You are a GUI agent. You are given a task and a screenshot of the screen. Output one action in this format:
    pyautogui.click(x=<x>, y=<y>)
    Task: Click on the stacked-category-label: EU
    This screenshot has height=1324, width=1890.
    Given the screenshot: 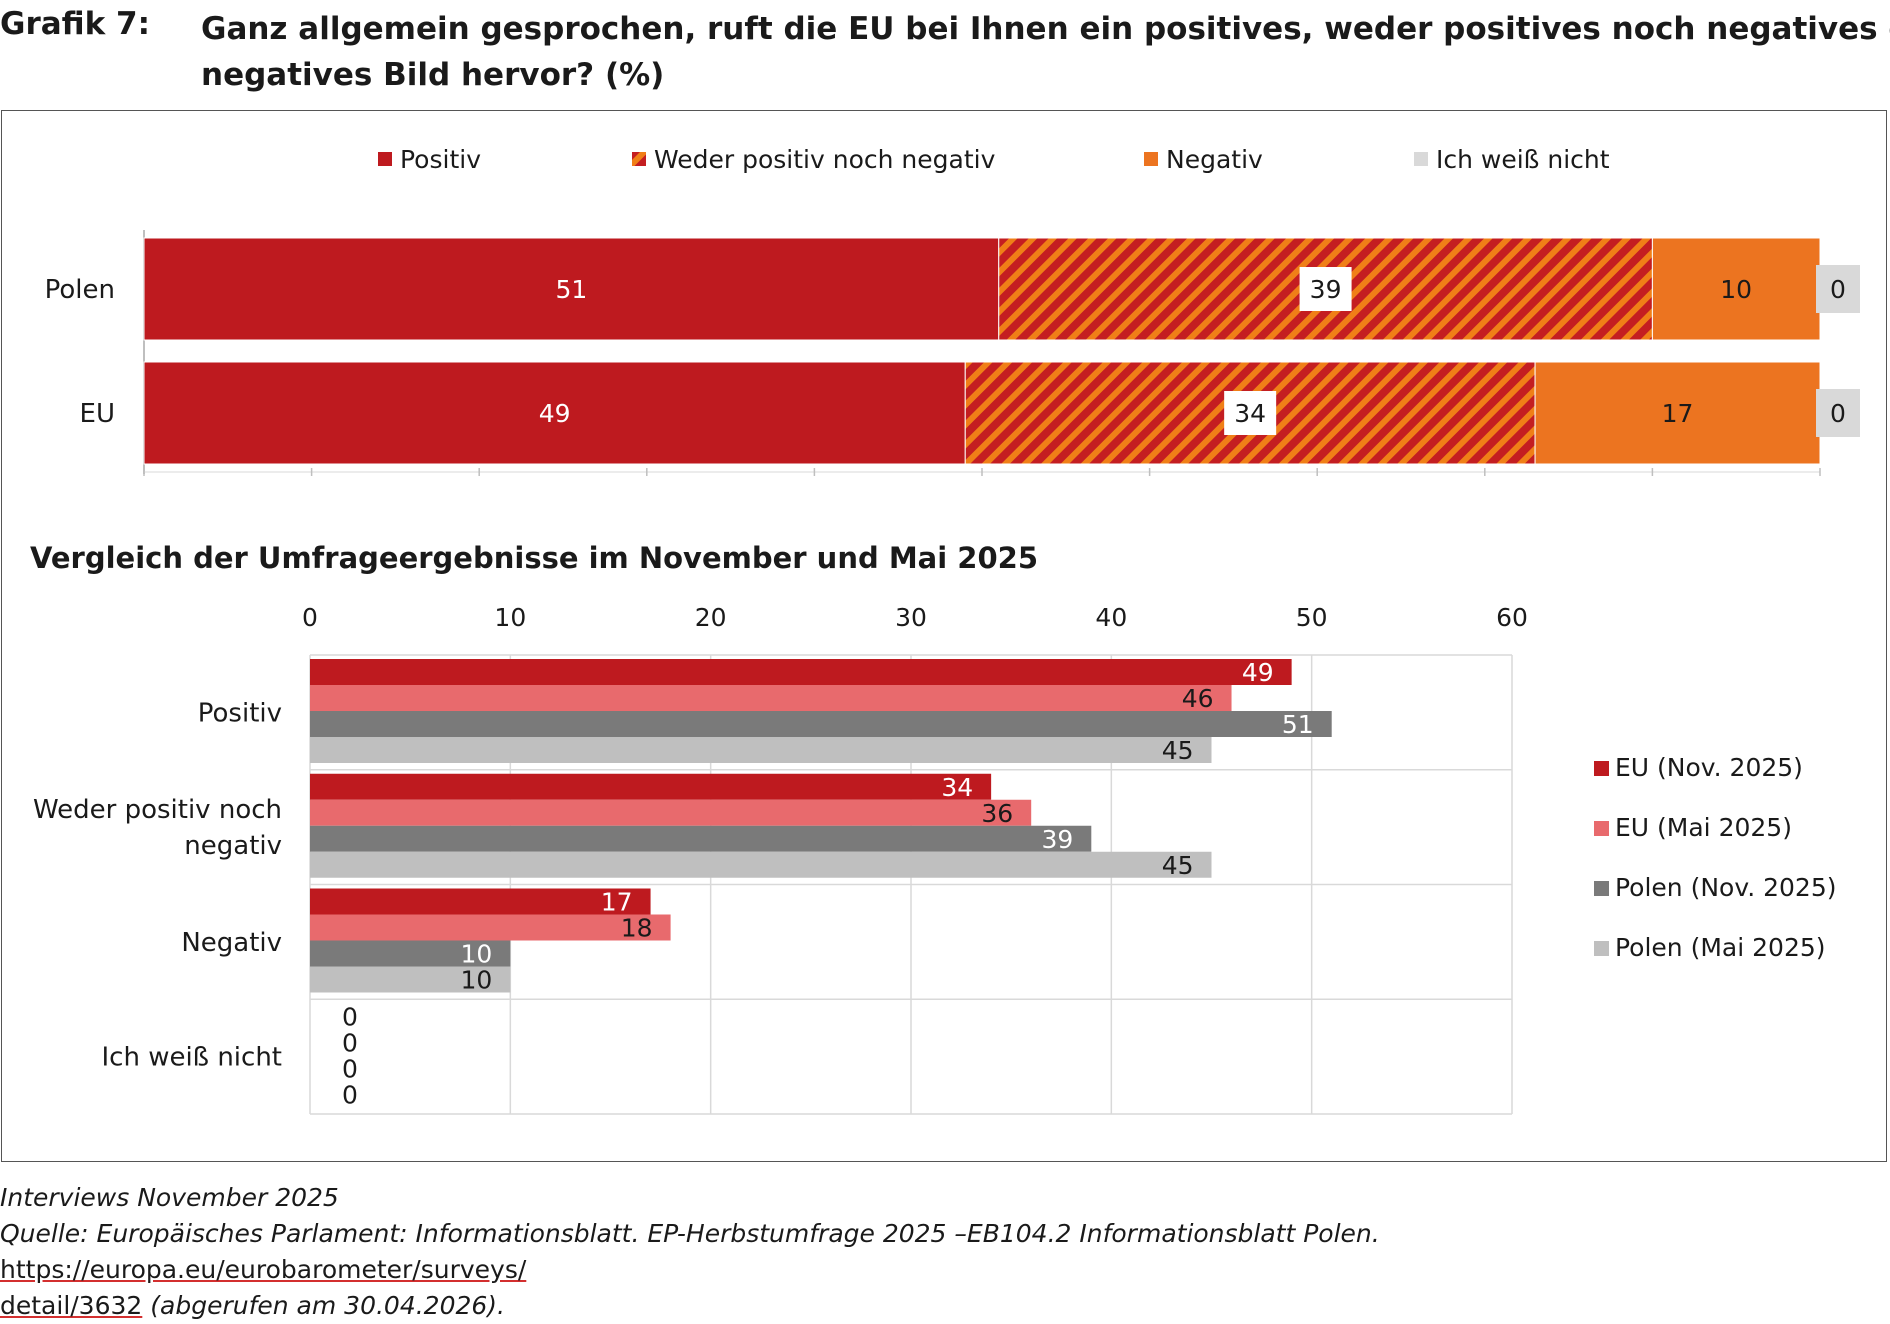 What is the action you would take?
    pyautogui.click(x=97, y=414)
    